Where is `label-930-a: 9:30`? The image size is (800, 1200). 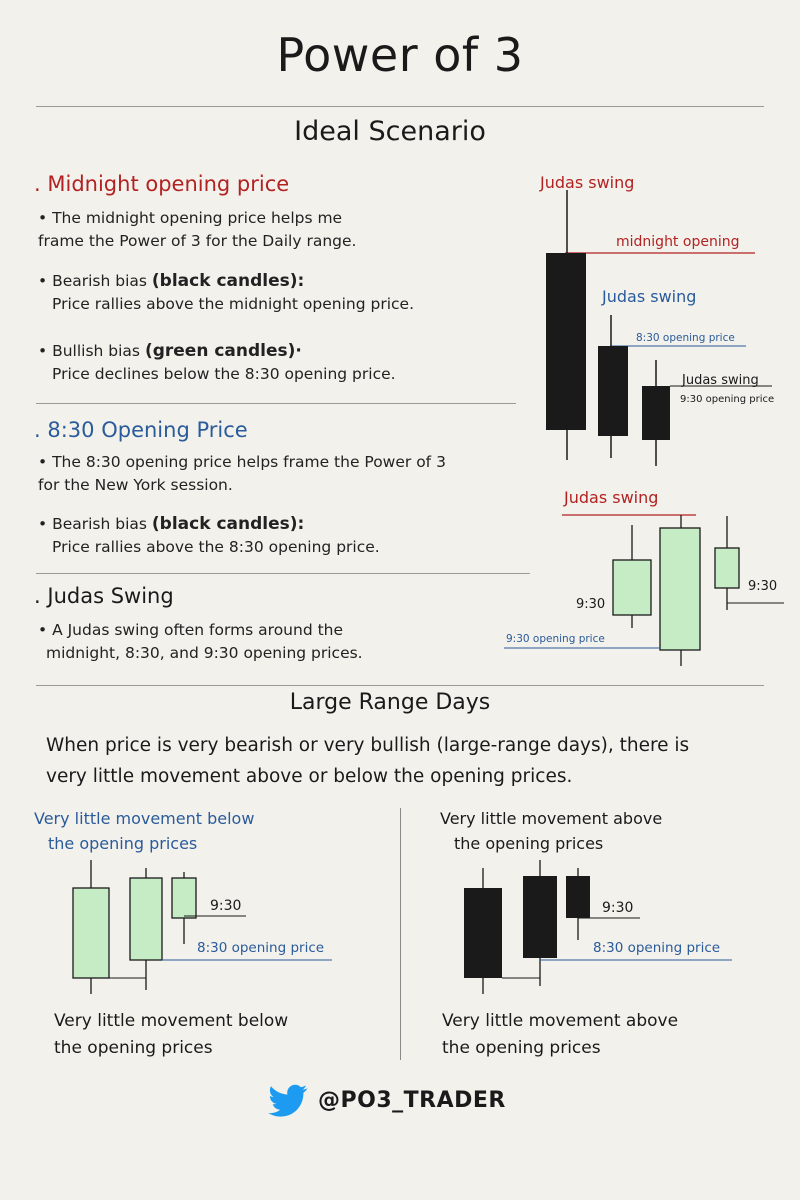
label-930-a: 9:30 is located at coordinates (590, 604).